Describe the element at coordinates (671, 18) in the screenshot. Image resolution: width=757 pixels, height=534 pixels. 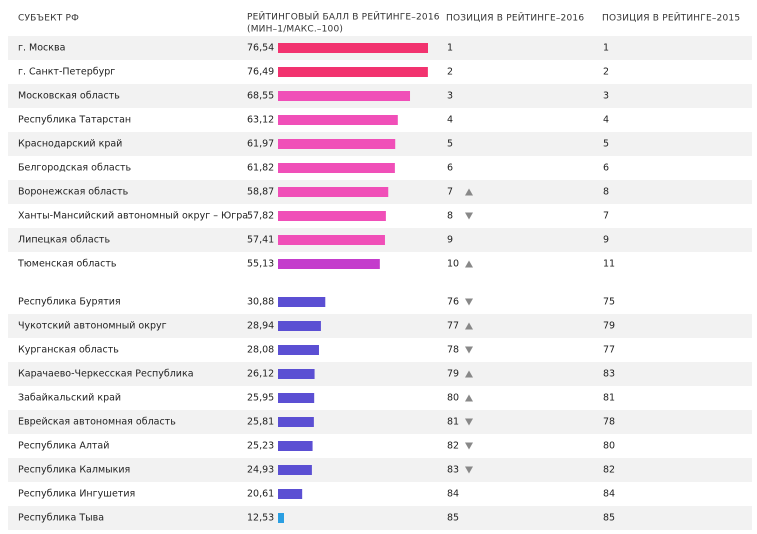
I see `header-pos2015: ПОЗИЦИЯ В РЕЙТИНГЕ–2015` at that location.